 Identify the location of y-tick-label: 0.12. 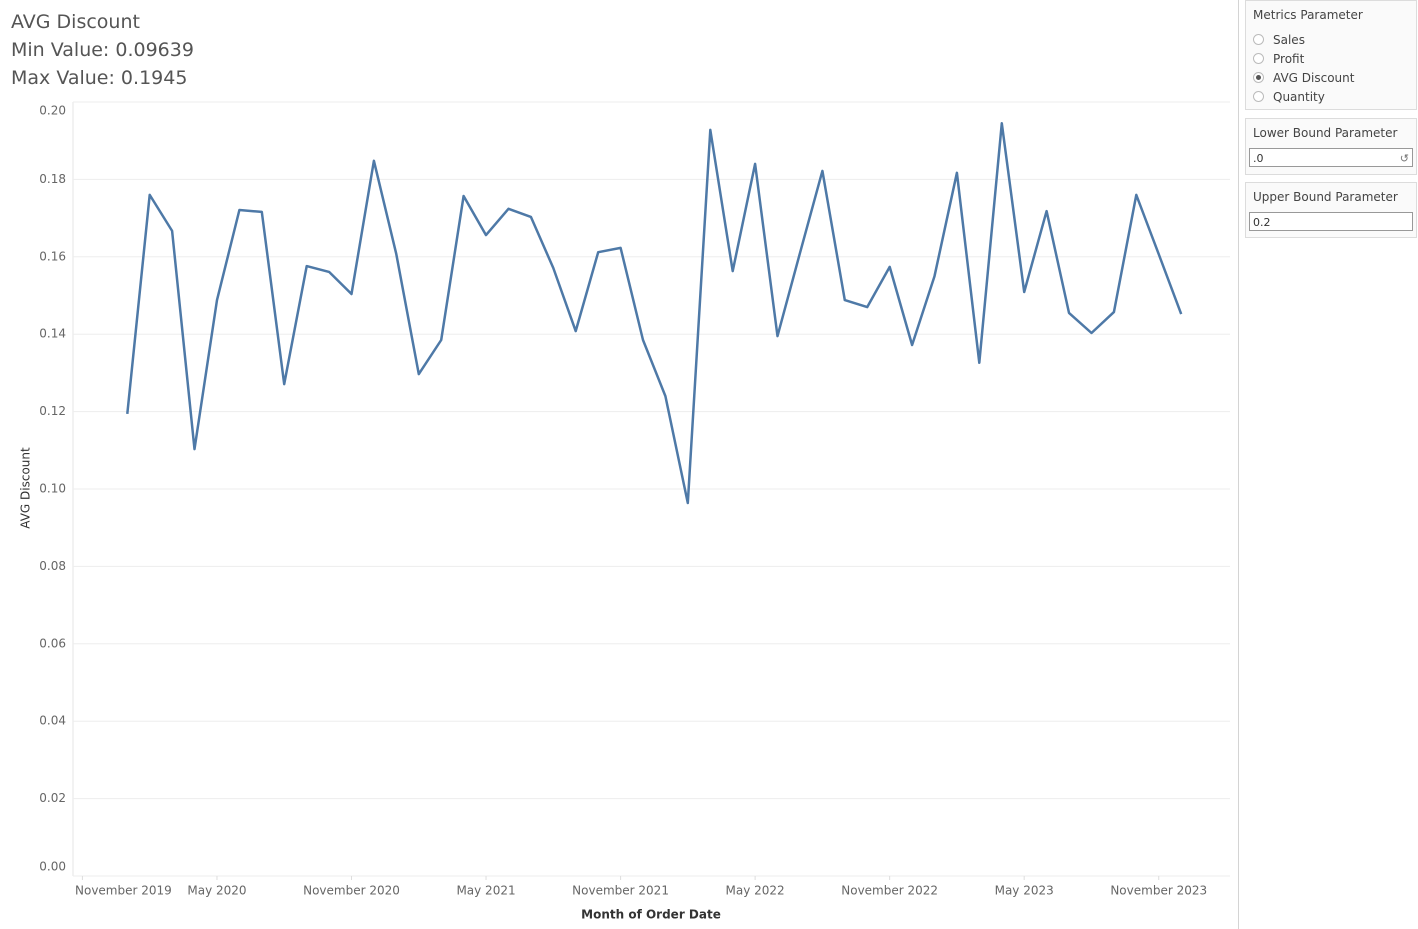
(52, 411).